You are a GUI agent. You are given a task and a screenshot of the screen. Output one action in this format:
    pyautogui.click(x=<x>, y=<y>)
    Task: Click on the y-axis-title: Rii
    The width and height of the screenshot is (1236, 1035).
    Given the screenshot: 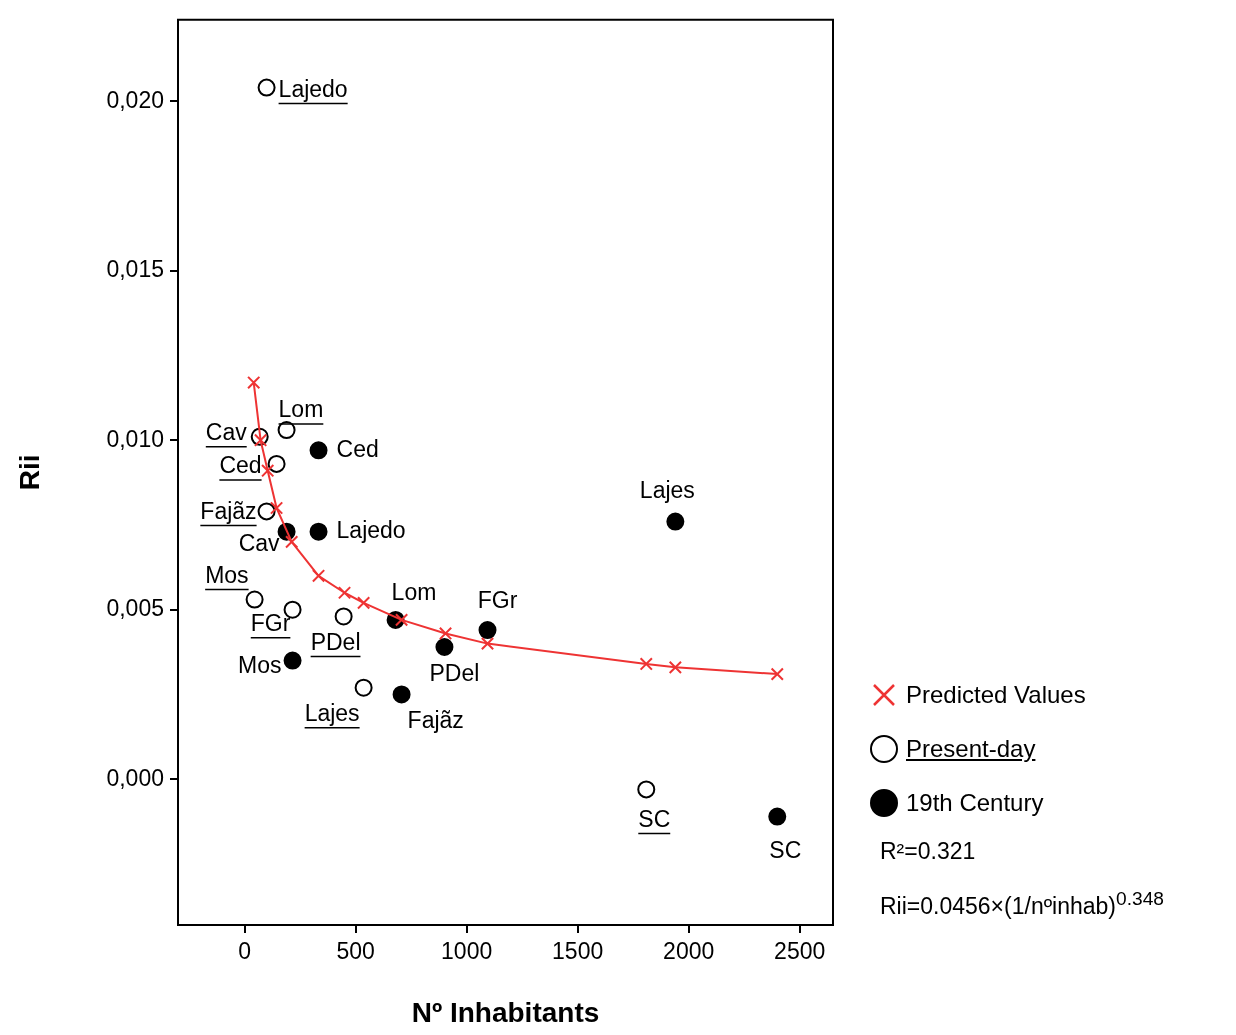 What is the action you would take?
    pyautogui.click(x=29, y=472)
    